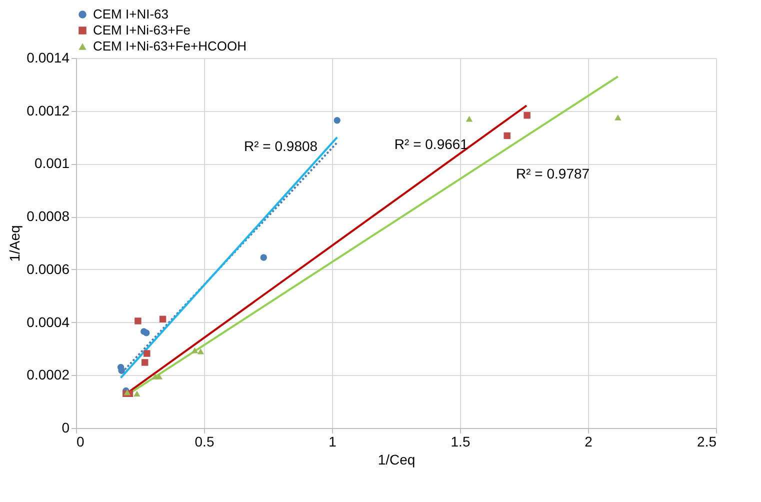 The width and height of the screenshot is (761, 502). What do you see at coordinates (553, 174) in the screenshot?
I see `annotation: R² = 0.9787` at bounding box center [553, 174].